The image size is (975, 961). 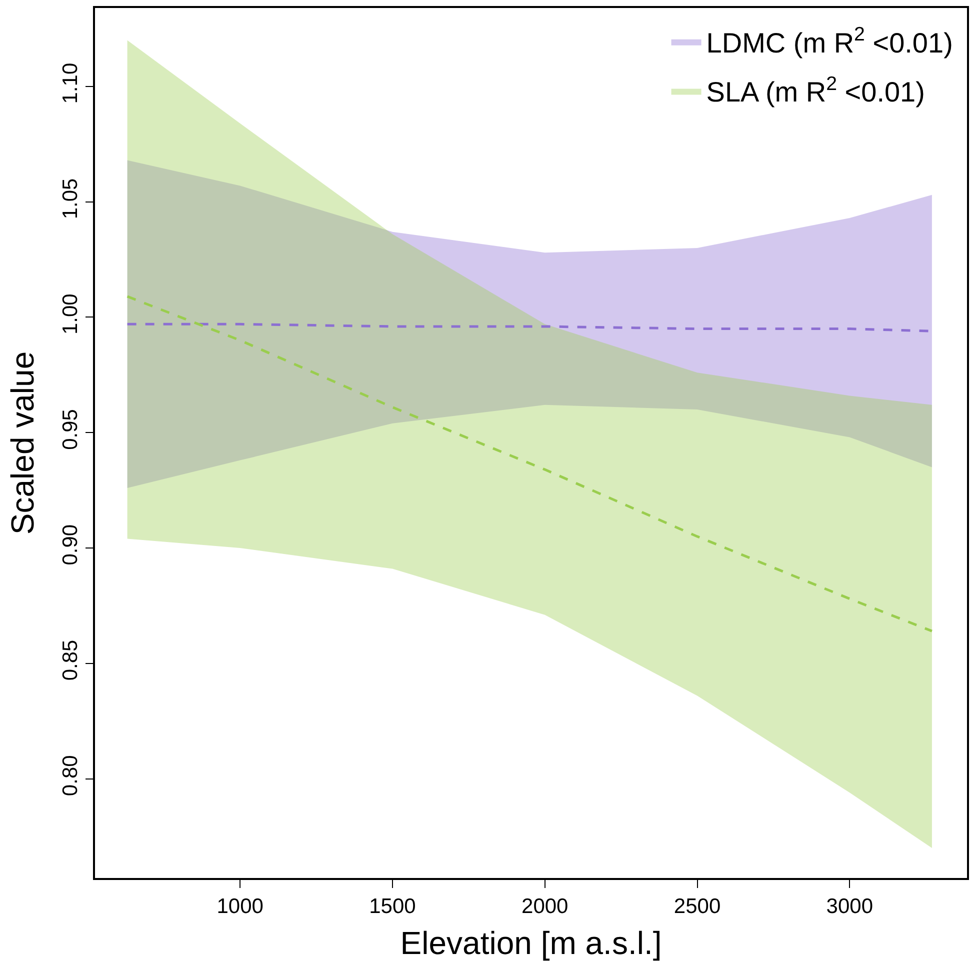 I want to click on legend-label: SLA (m R$^{2}$ <0.01), so click(x=815, y=90).